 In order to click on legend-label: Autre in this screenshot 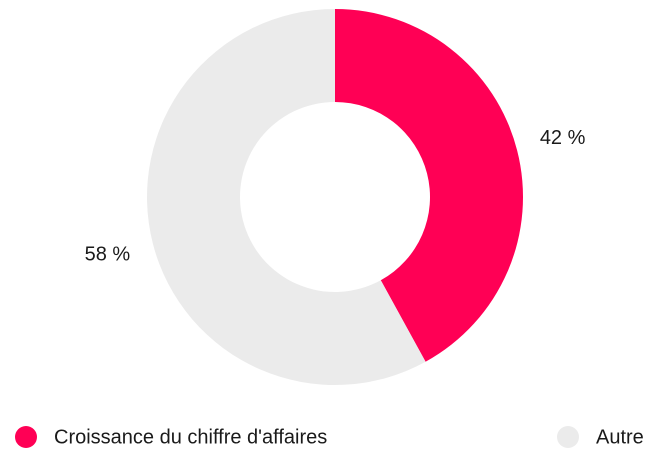, I will do `click(620, 437)`.